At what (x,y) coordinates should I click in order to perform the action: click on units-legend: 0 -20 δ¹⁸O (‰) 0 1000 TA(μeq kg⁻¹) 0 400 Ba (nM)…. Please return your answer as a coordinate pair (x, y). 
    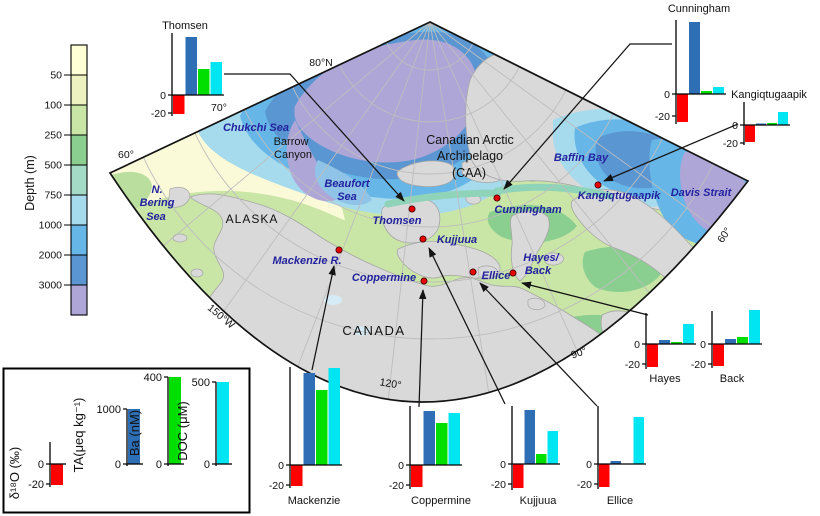
    Looking at the image, I should click on (126, 440).